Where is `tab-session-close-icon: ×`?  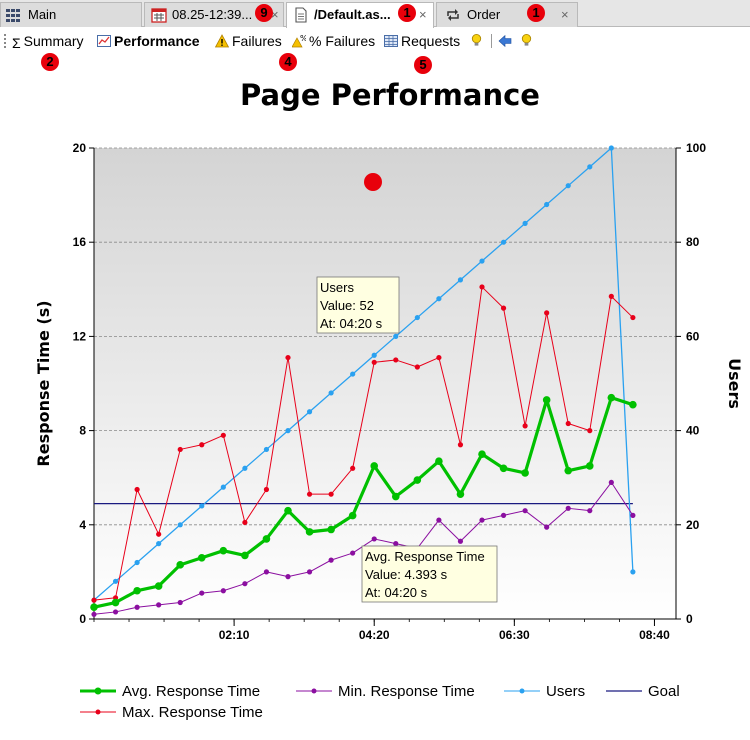
tab-session-close-icon: × is located at coordinates (275, 14).